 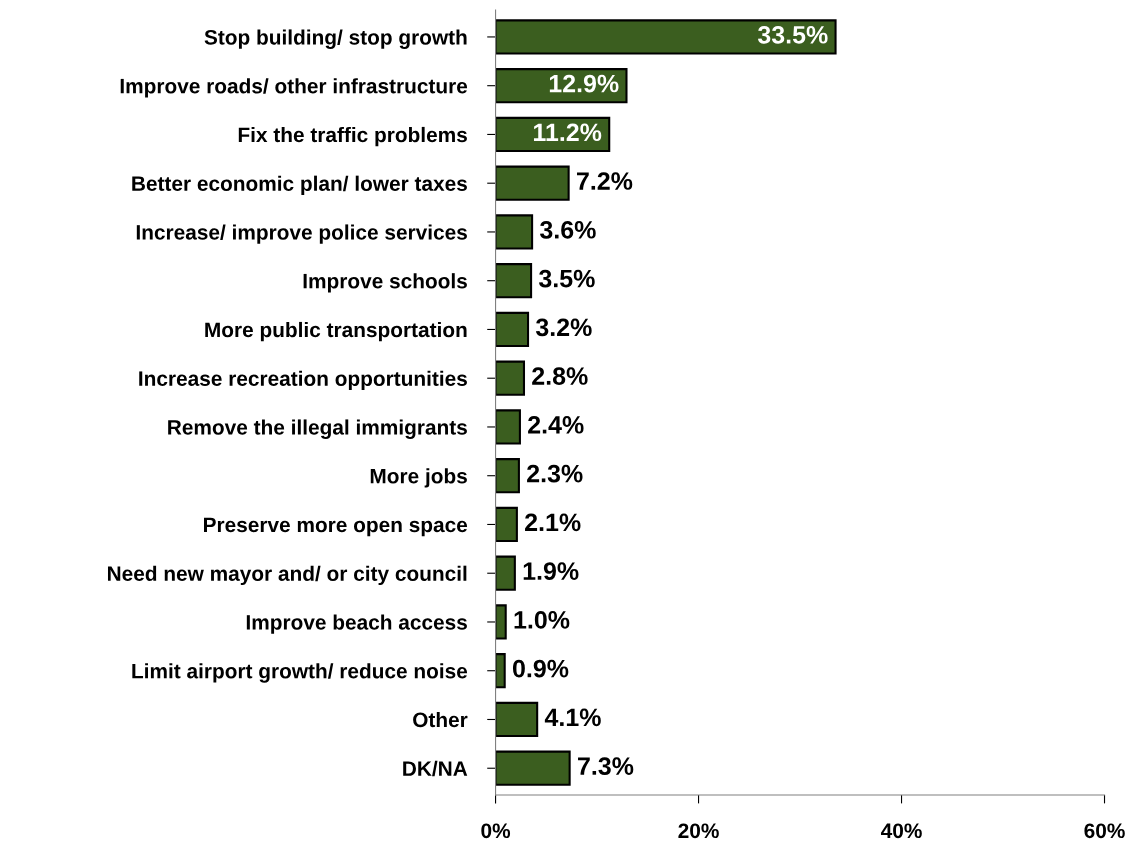 I want to click on data-label: 3.2%, so click(x=563, y=327).